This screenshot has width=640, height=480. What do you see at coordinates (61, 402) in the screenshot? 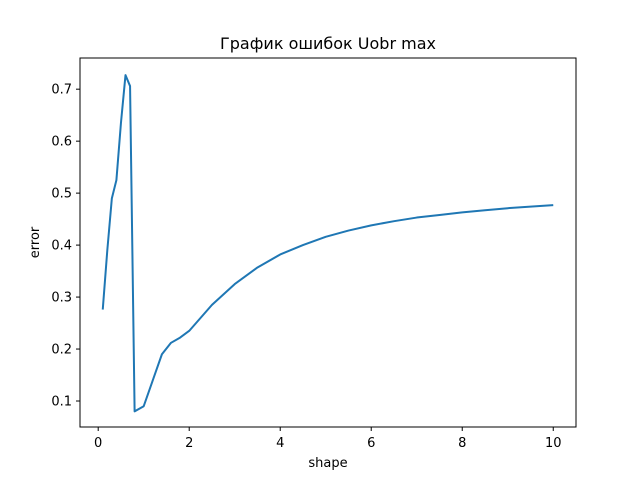
I see `y-tick-label: 0.1` at bounding box center [61, 402].